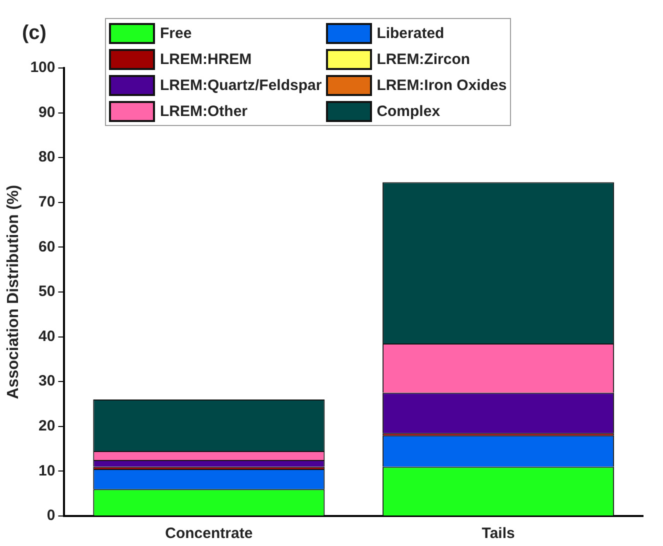  Describe the element at coordinates (47, 112) in the screenshot. I see `y-tick-label: 90` at that location.